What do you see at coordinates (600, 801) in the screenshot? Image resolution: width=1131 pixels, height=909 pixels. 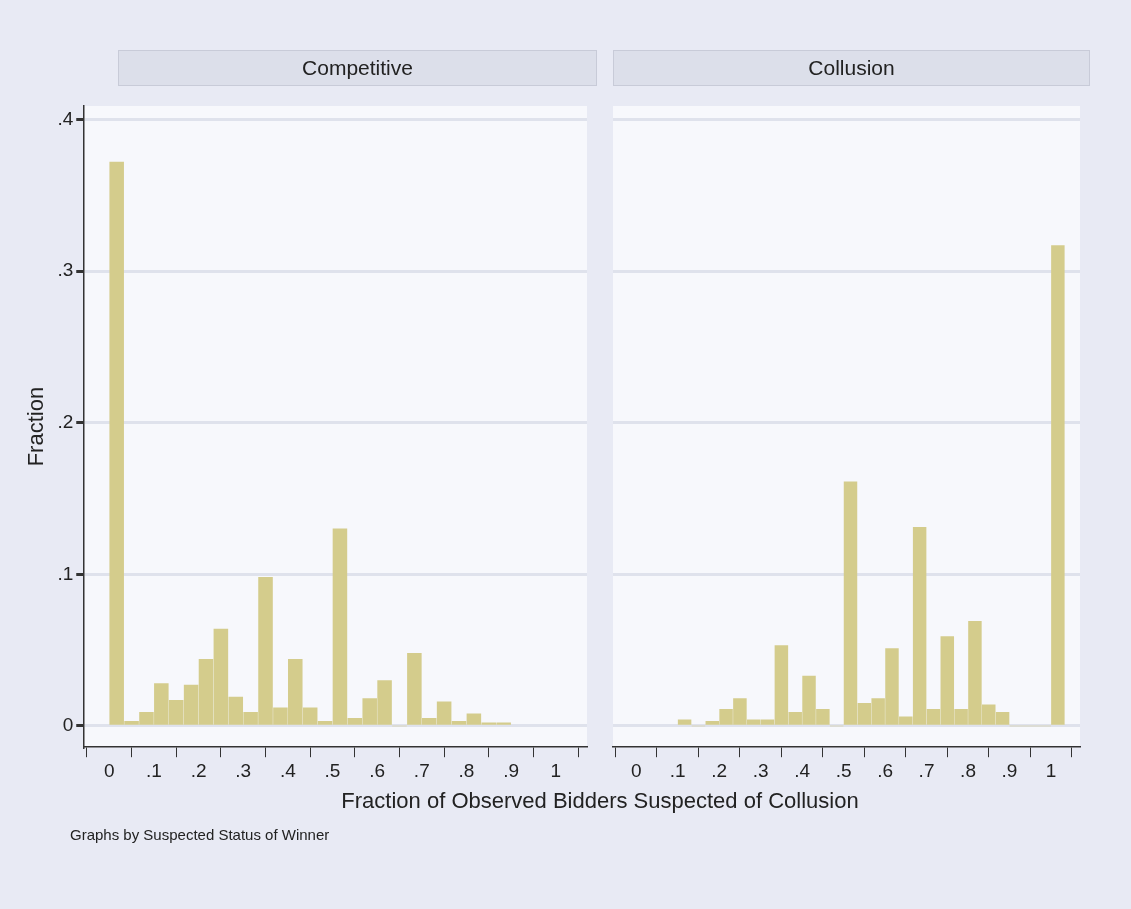 I see `x-axis-title: Fraction of Observed Bidders Suspected of Collusion` at bounding box center [600, 801].